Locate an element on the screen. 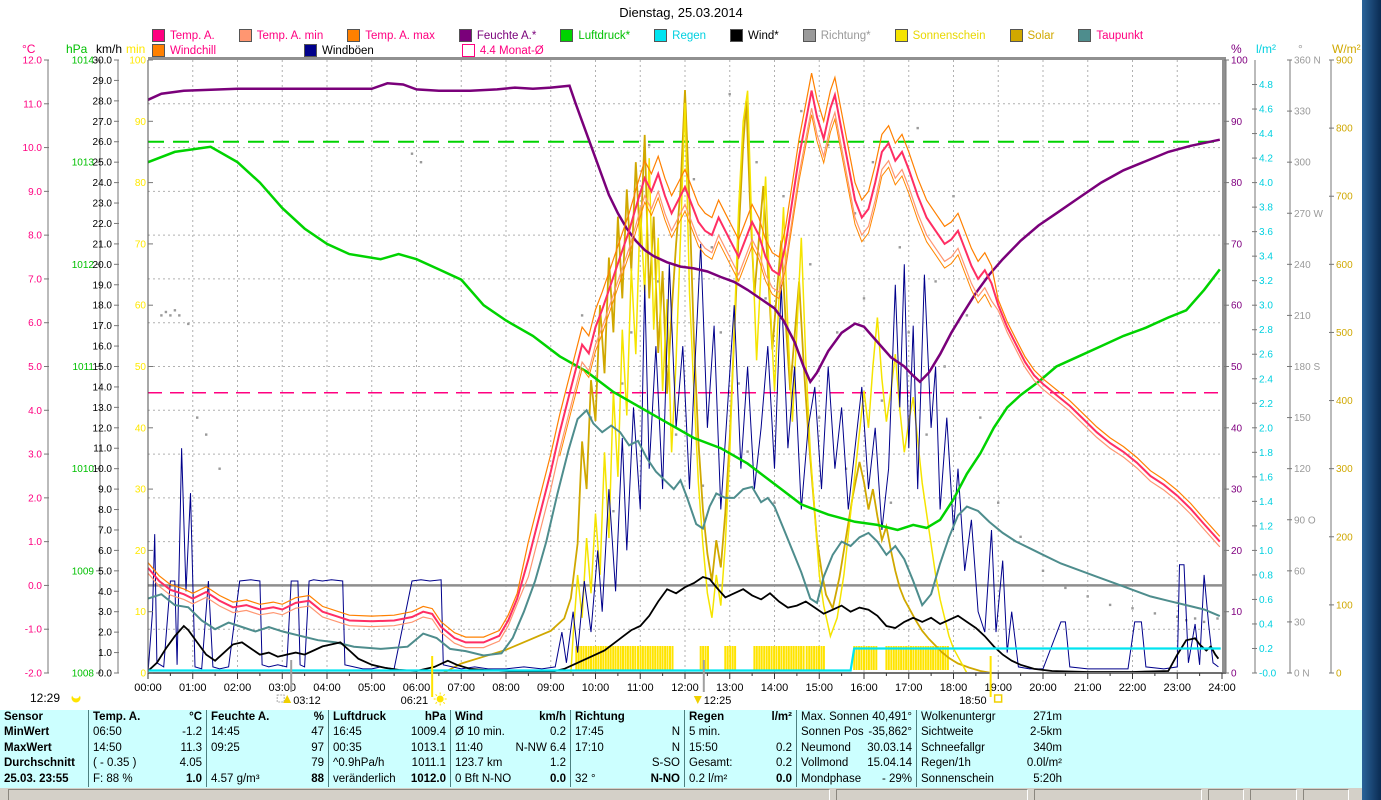 Image resolution: width=1381 pixels, height=800 pixels. svg-text: 0 is located at coordinates (1234, 674).